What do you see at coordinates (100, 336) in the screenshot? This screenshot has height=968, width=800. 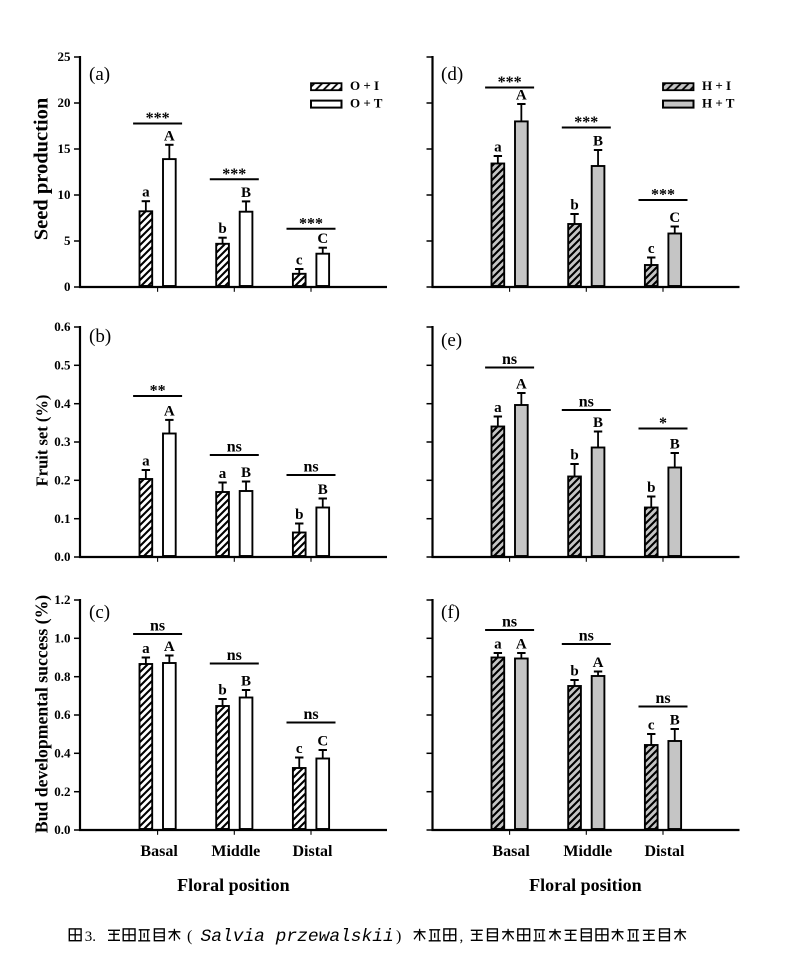 I see `svg-text: (b)` at bounding box center [100, 336].